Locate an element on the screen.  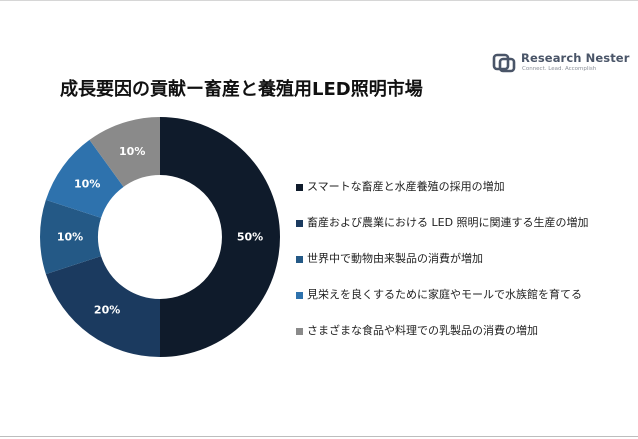
legend-label: スマートな畜産と水産養殖の採用の増加 is located at coordinates (406, 186).